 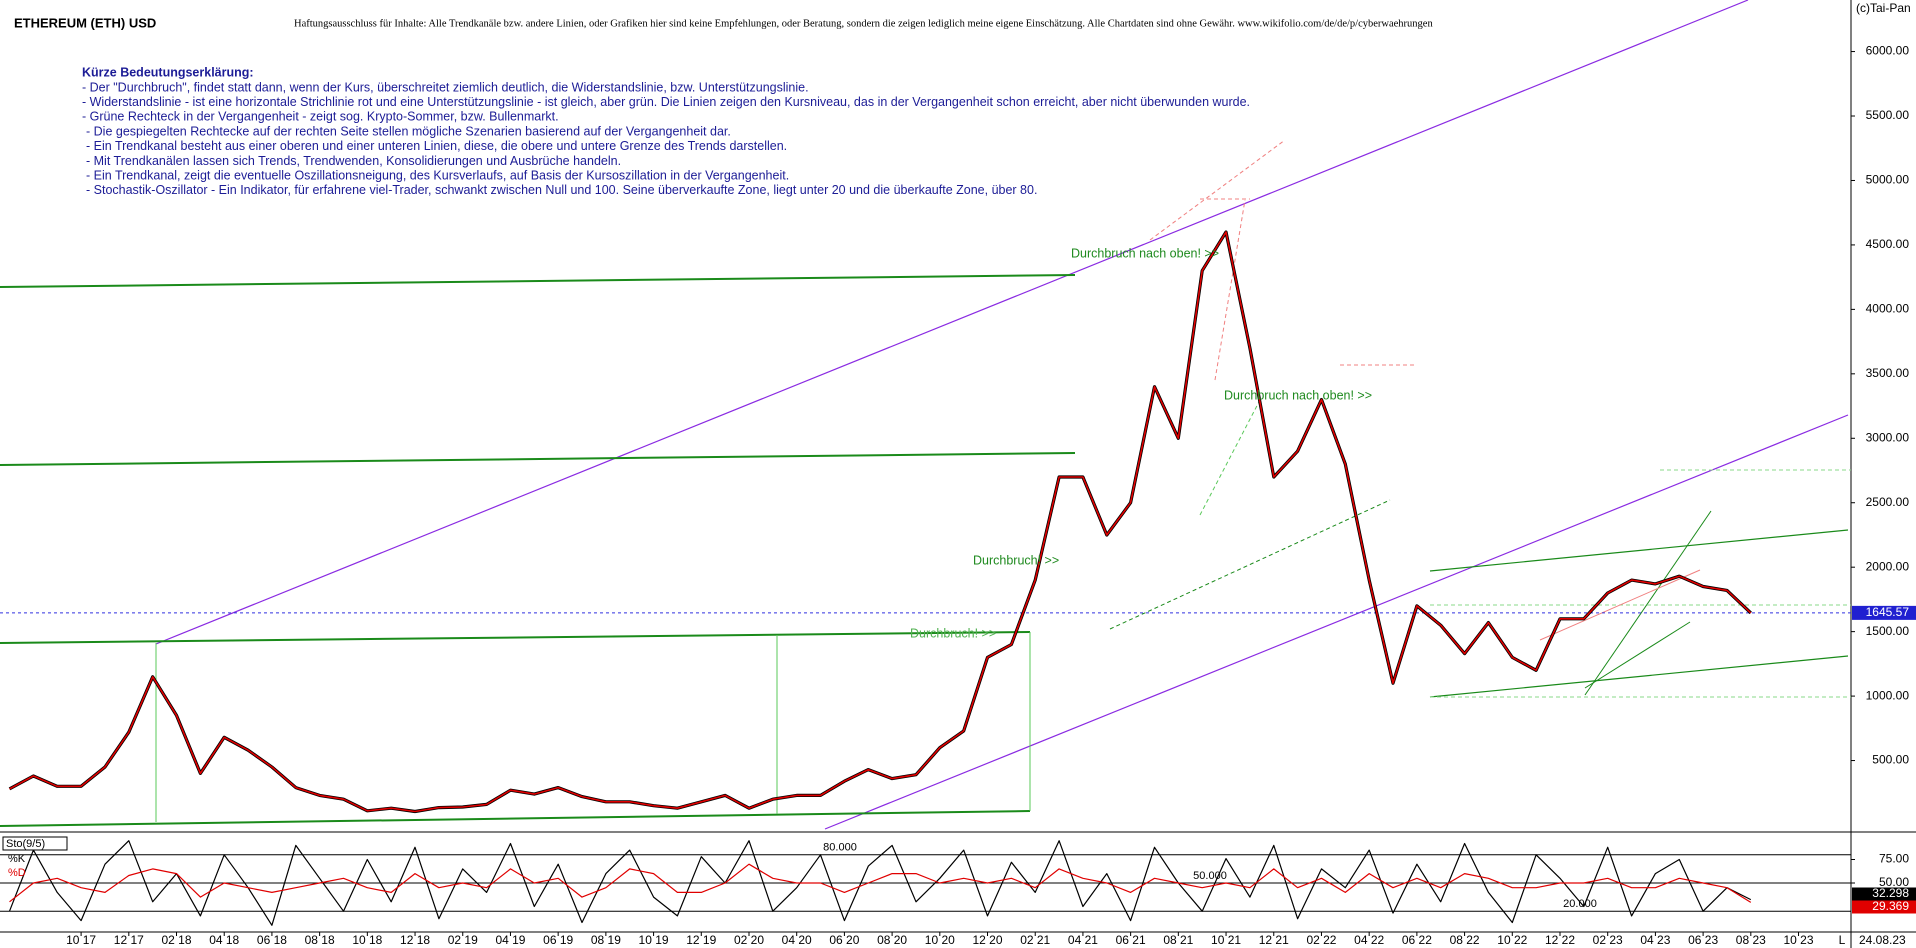 I want to click on x-tick-label: 06 21, so click(x=1131, y=940).